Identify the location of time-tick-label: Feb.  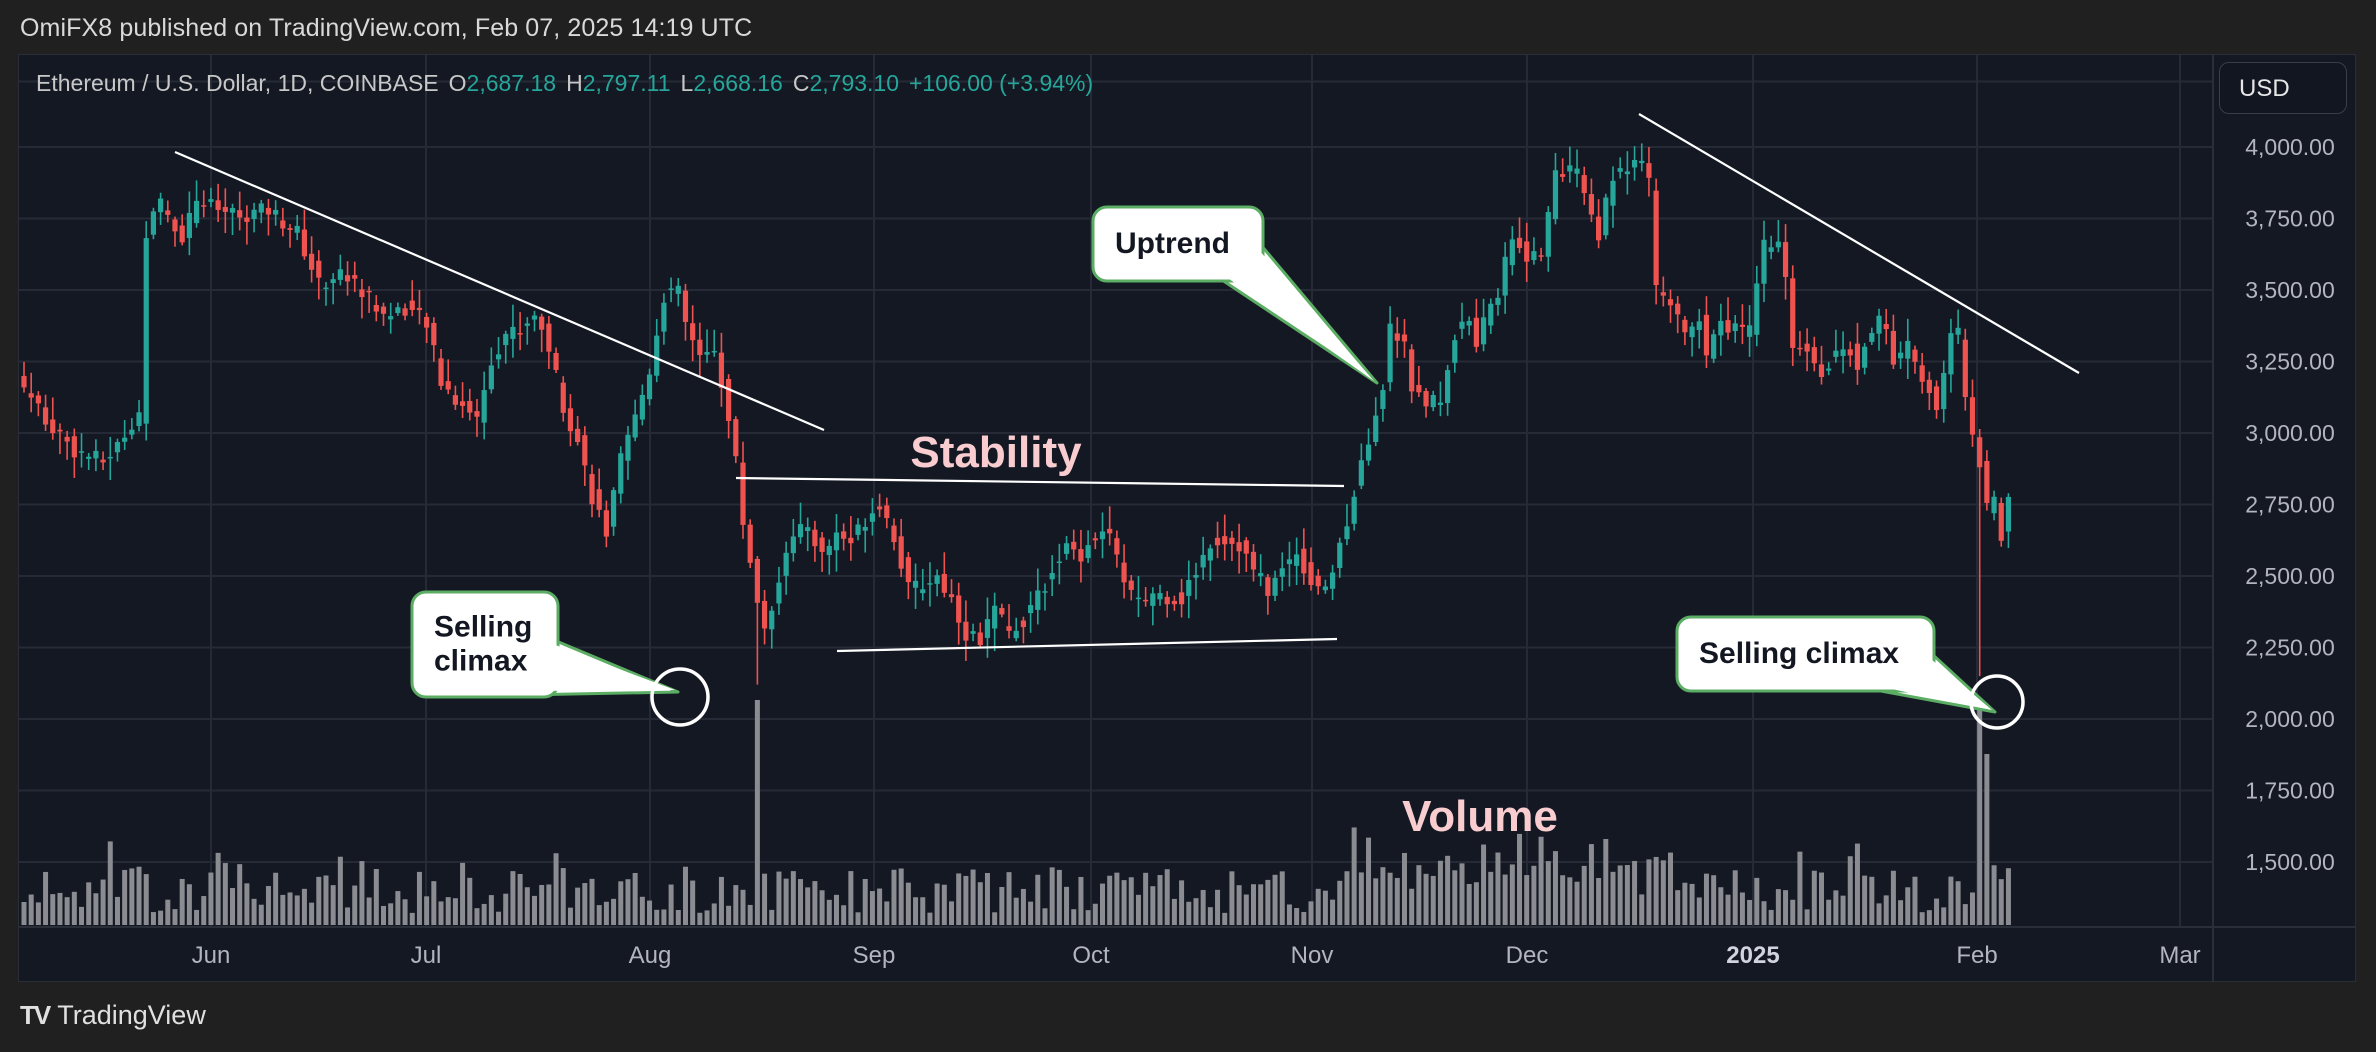
(1976, 955).